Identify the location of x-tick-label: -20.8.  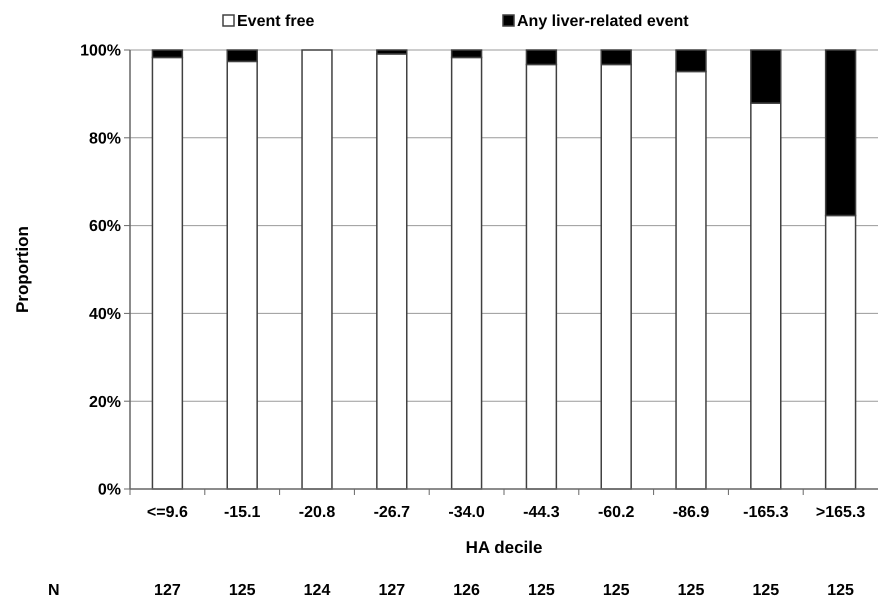
(317, 512).